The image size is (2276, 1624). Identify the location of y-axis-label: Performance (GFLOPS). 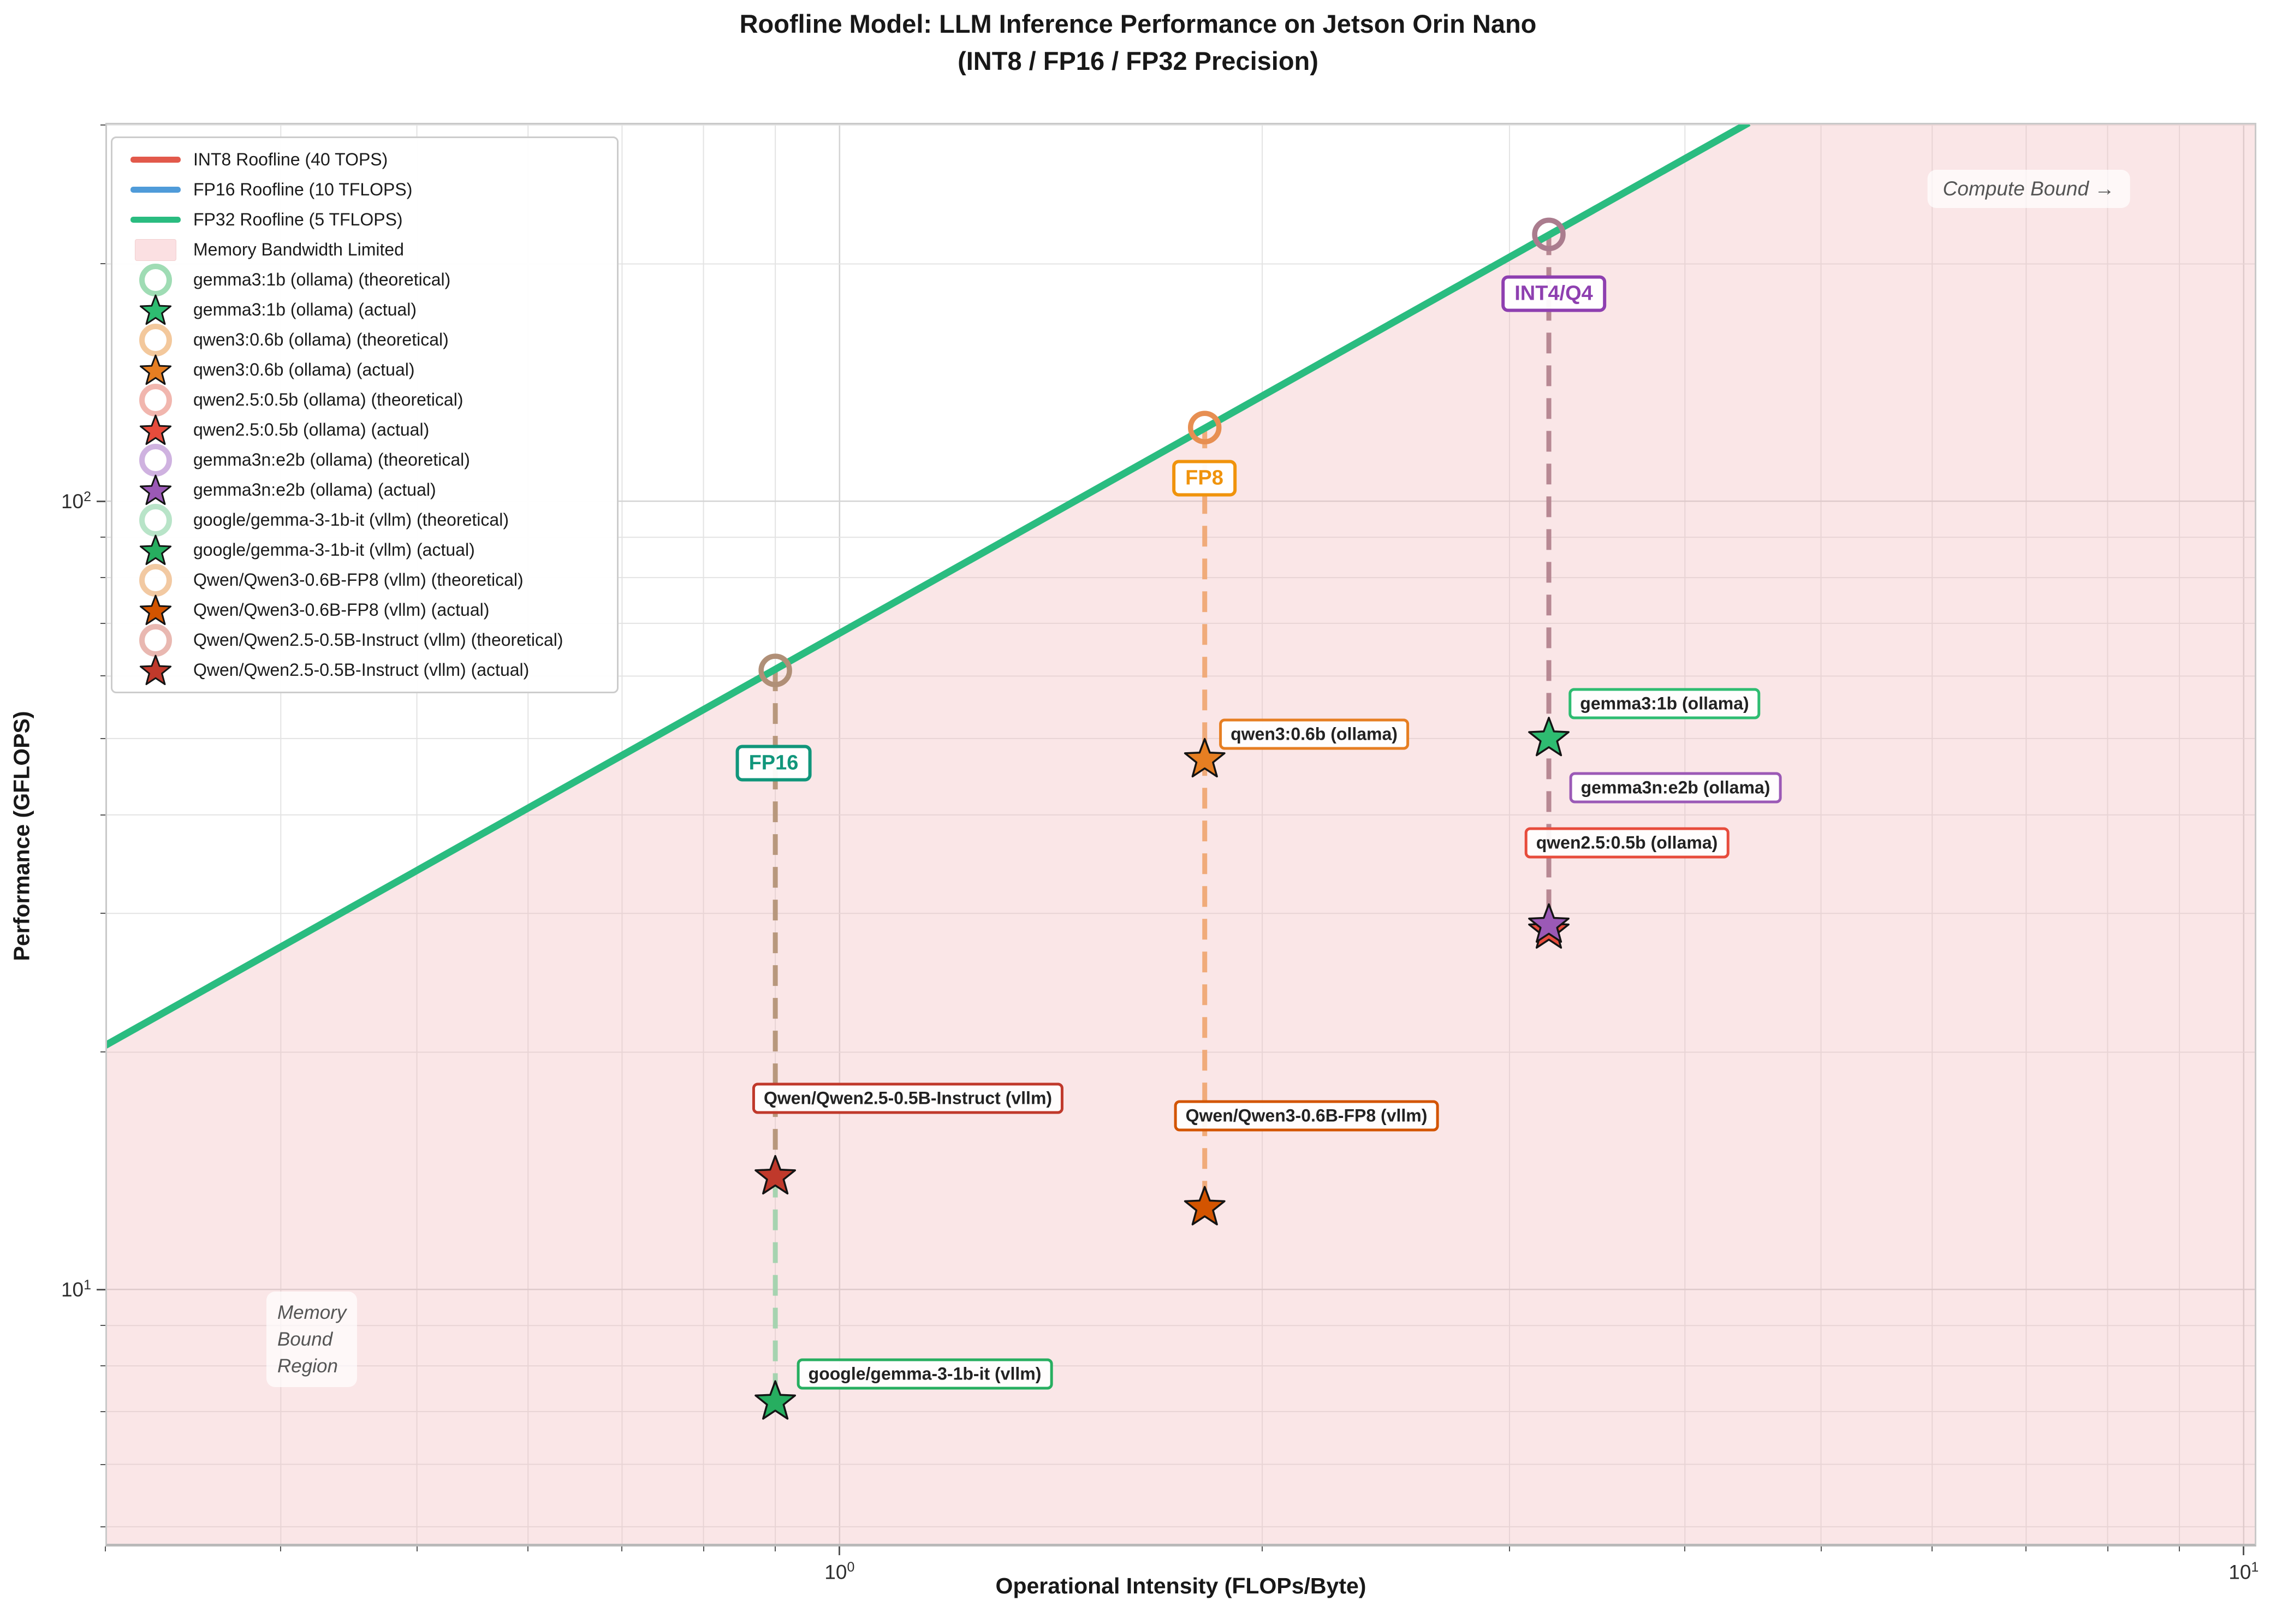
(21, 836).